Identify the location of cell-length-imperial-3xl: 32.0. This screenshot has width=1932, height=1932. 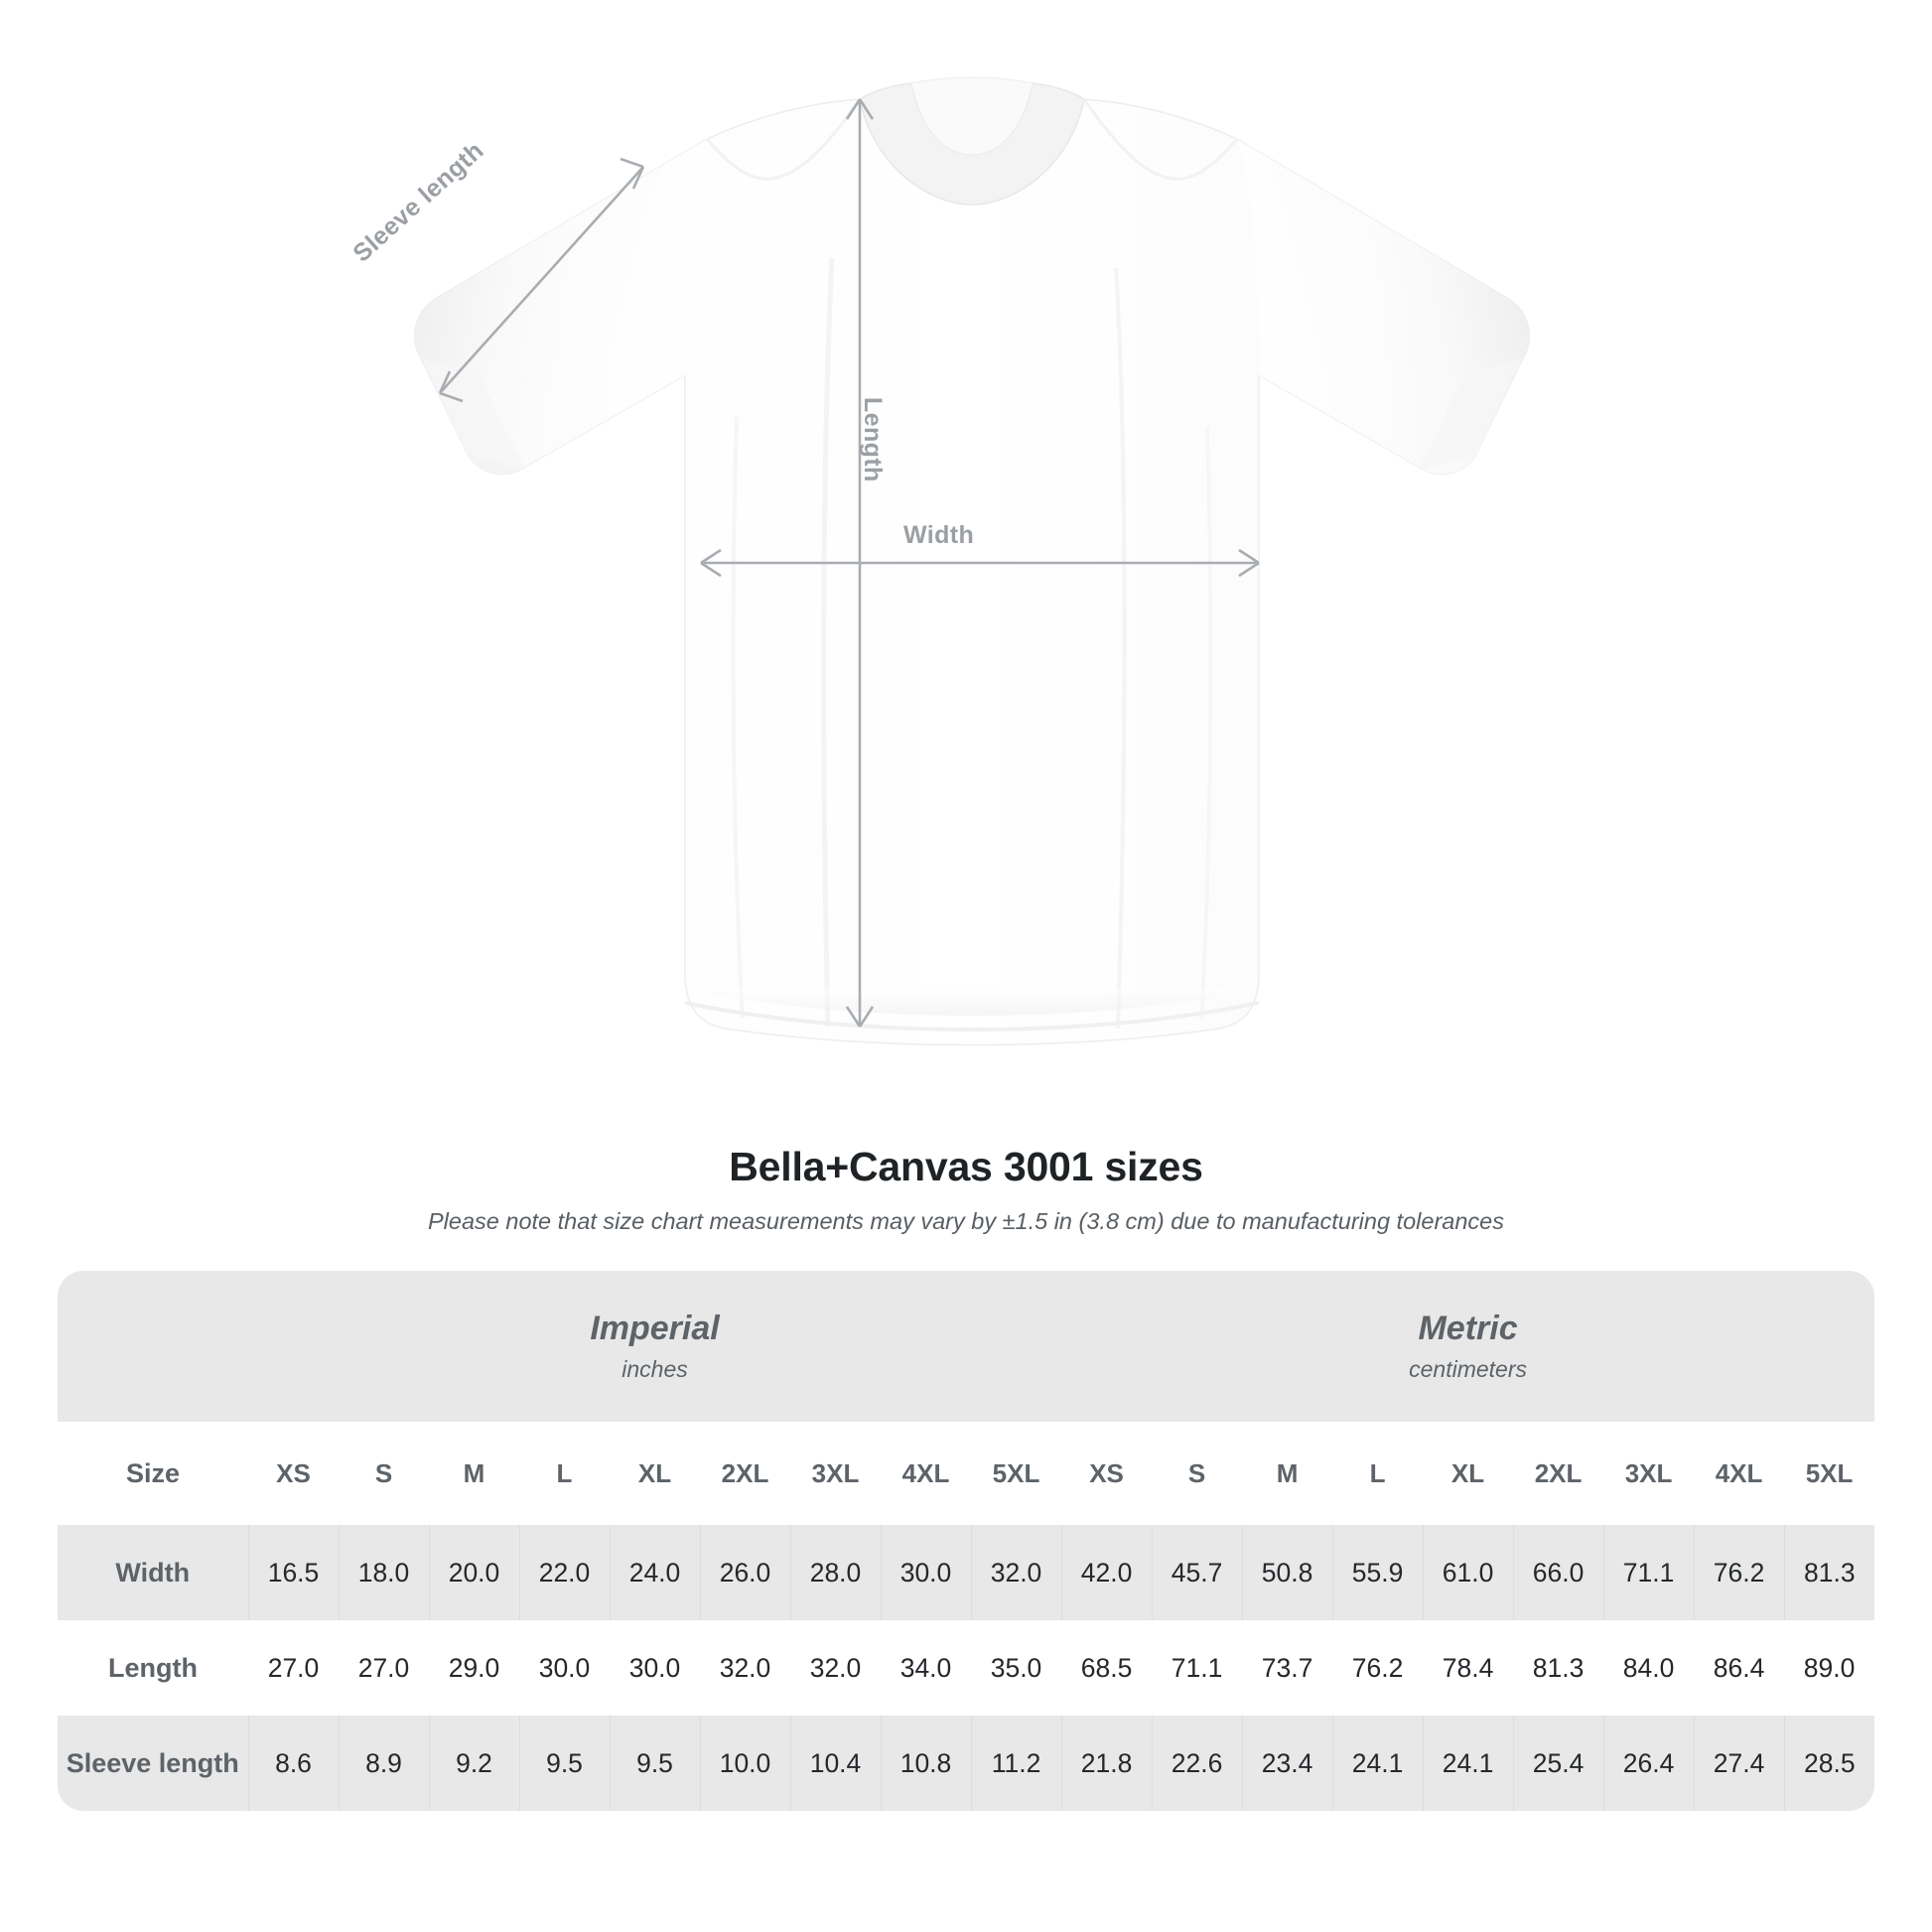
(836, 1668).